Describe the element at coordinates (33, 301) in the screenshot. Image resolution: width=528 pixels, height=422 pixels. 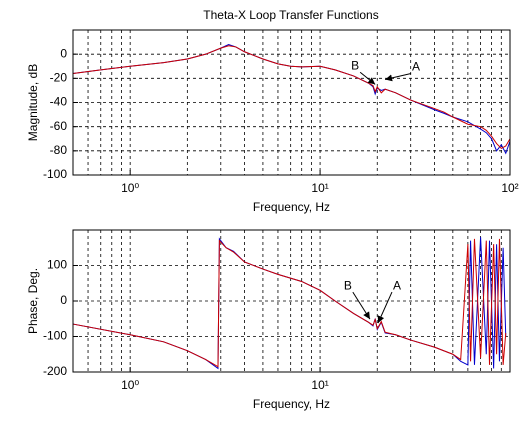
I see `y-axis-label: Phase, Deg.` at that location.